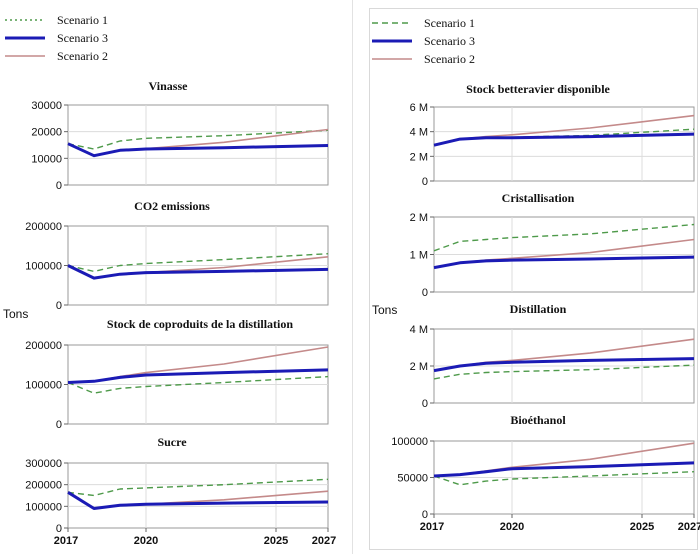  I want to click on chart-title: CO2 emissions, so click(172, 206).